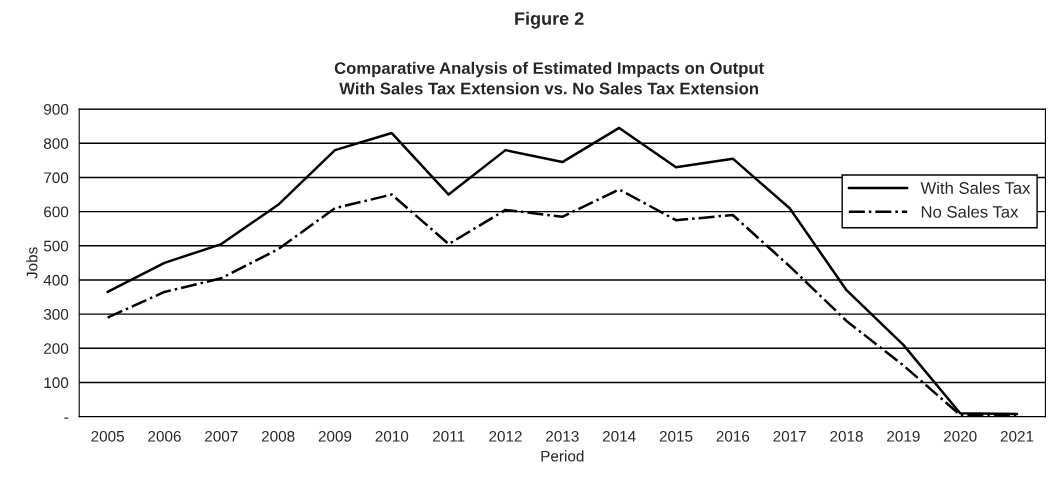  What do you see at coordinates (549, 78) in the screenshot?
I see `chart-subtitle: Comparative Analysis of Estimated Impacts on Output With Sales Tax Extension vs. No Sales Tax Extension` at bounding box center [549, 78].